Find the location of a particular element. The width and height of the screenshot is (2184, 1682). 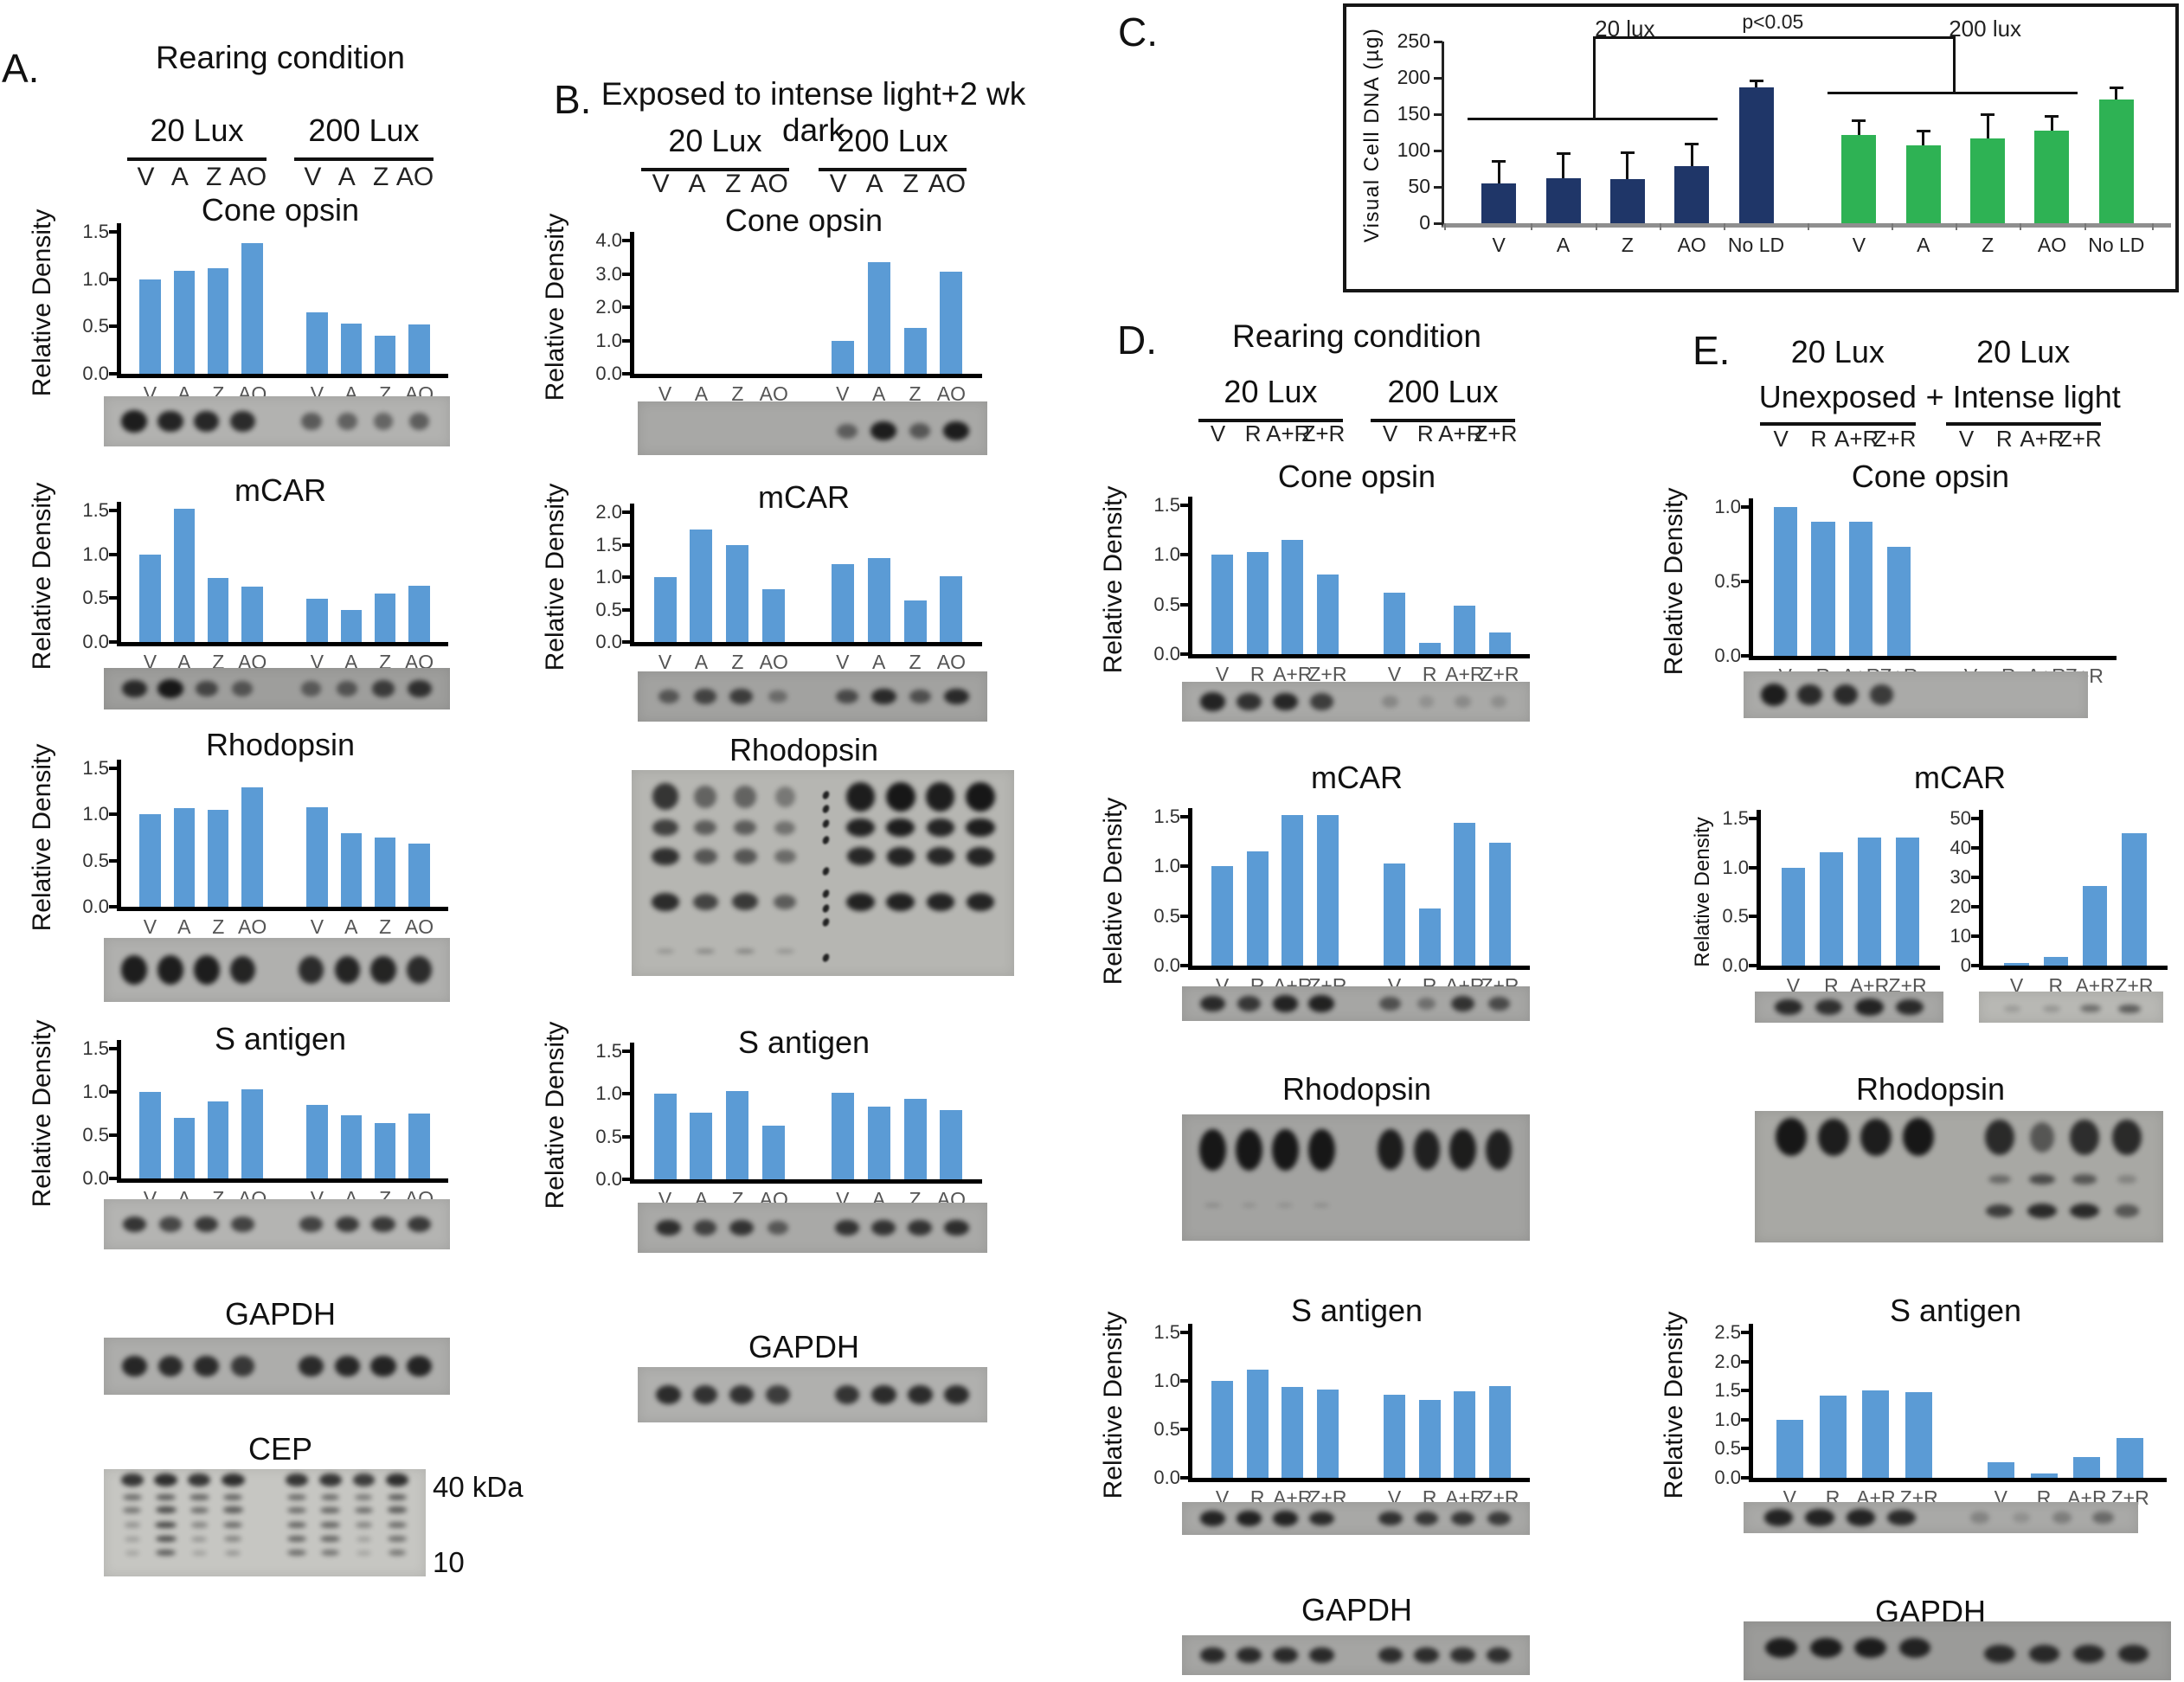

error-bar-cap is located at coordinates (1756, 81).